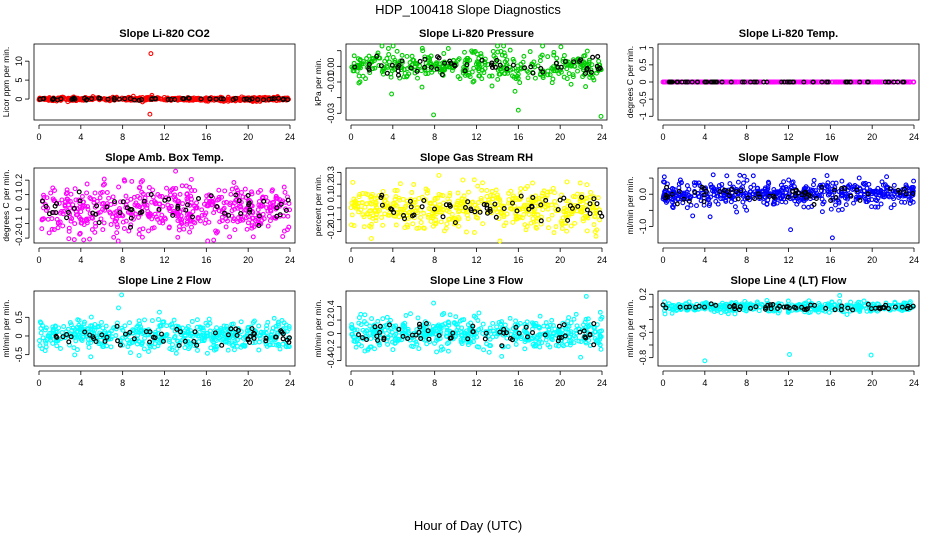 The height and width of the screenshot is (540, 936). What do you see at coordinates (788, 328) in the screenshot?
I see `data-points` at bounding box center [788, 328].